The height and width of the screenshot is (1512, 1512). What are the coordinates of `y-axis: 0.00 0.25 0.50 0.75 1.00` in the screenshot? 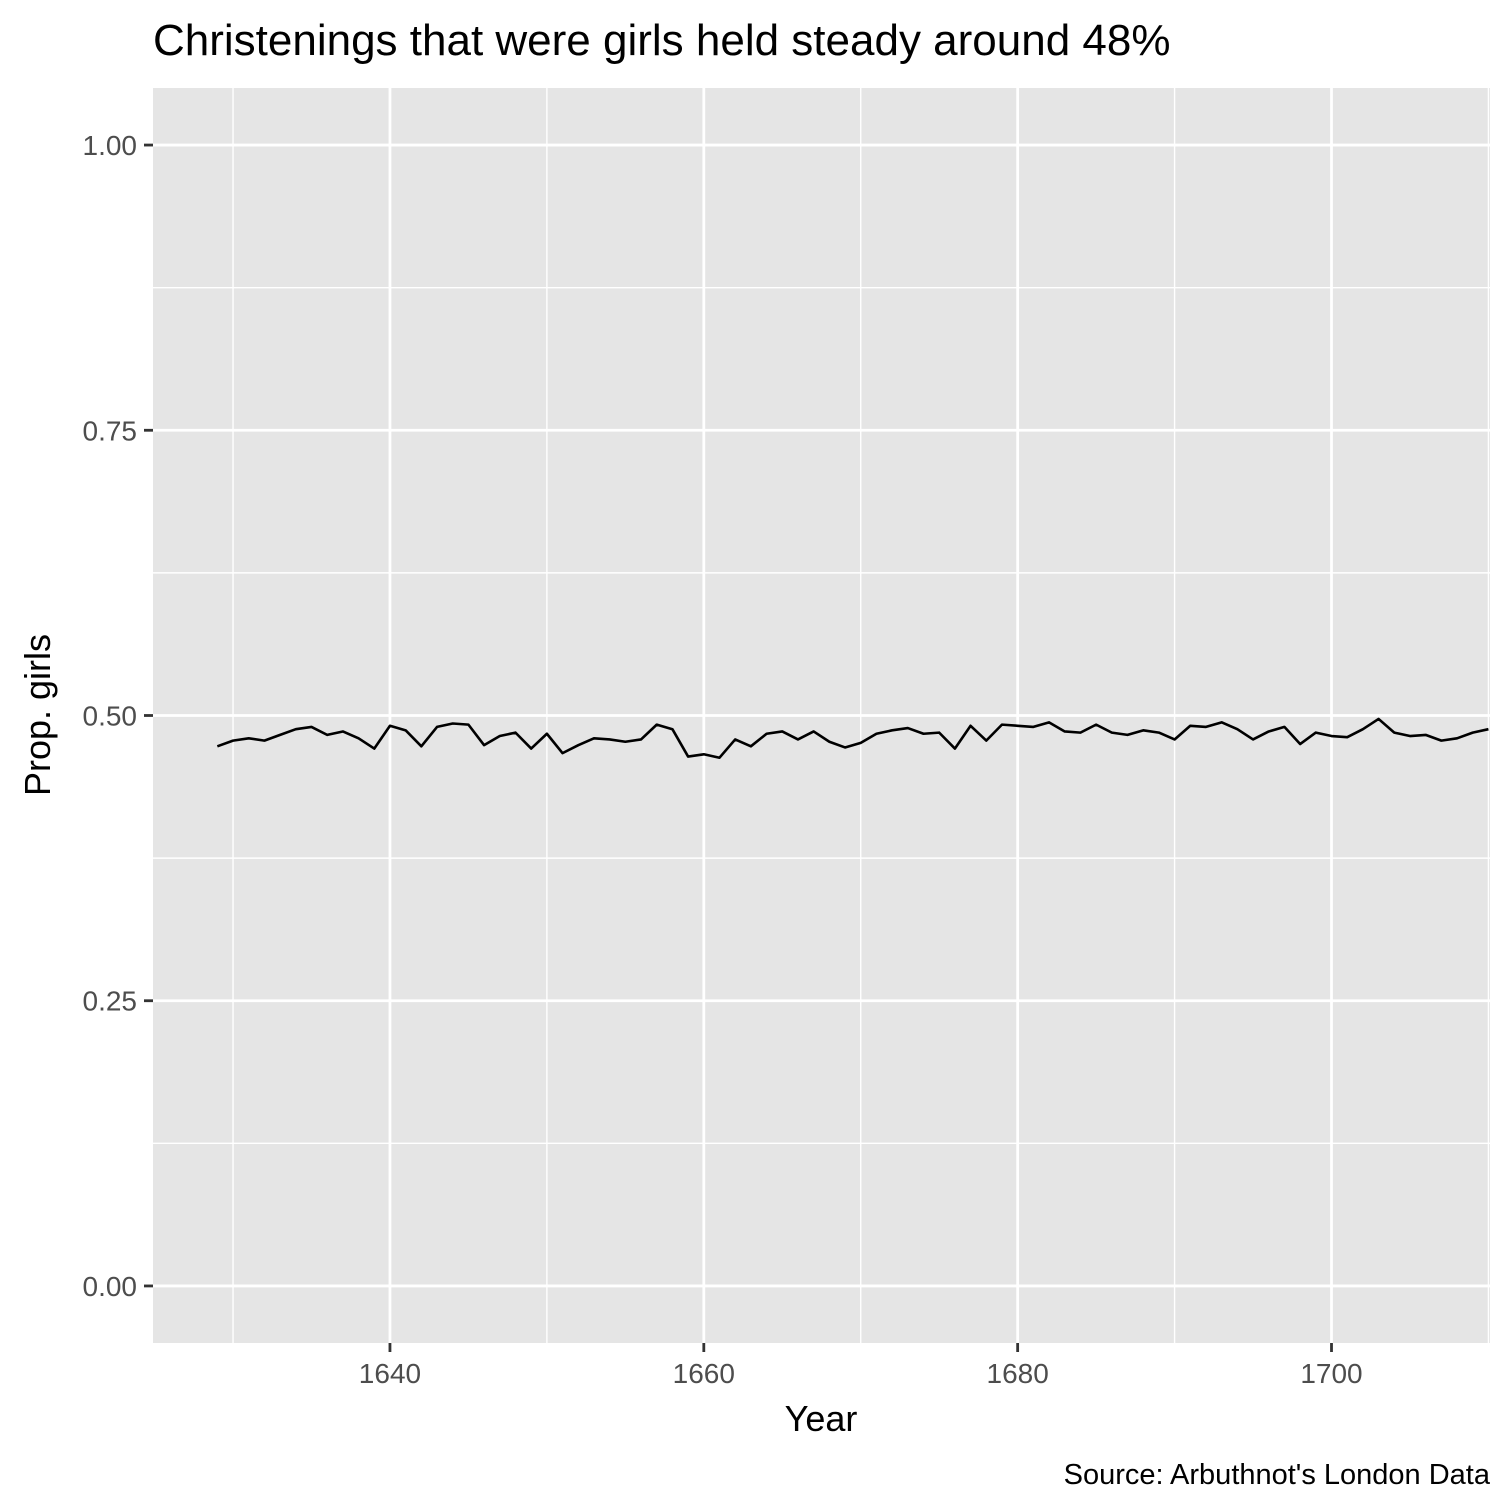 It's located at (118, 716).